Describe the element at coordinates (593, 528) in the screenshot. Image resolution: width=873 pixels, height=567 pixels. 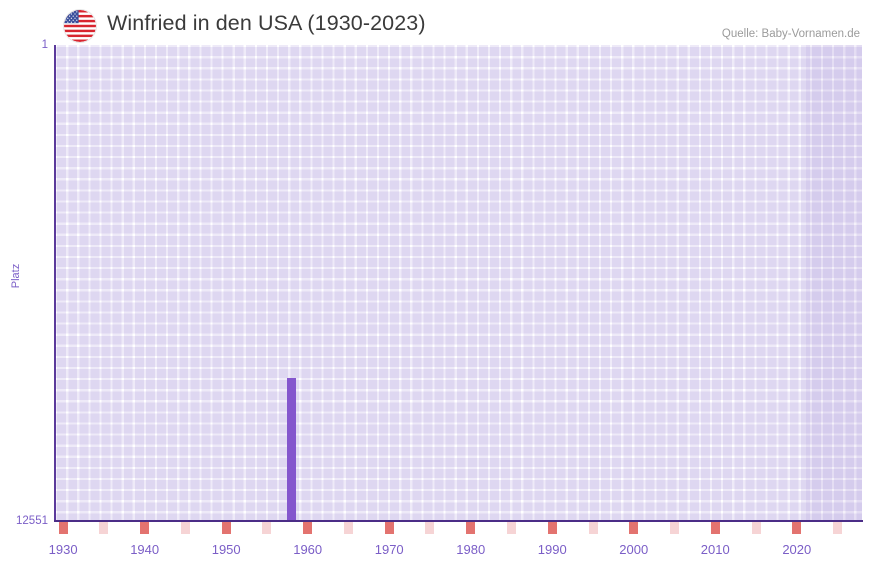
I see `x-axis-tick-1995` at that location.